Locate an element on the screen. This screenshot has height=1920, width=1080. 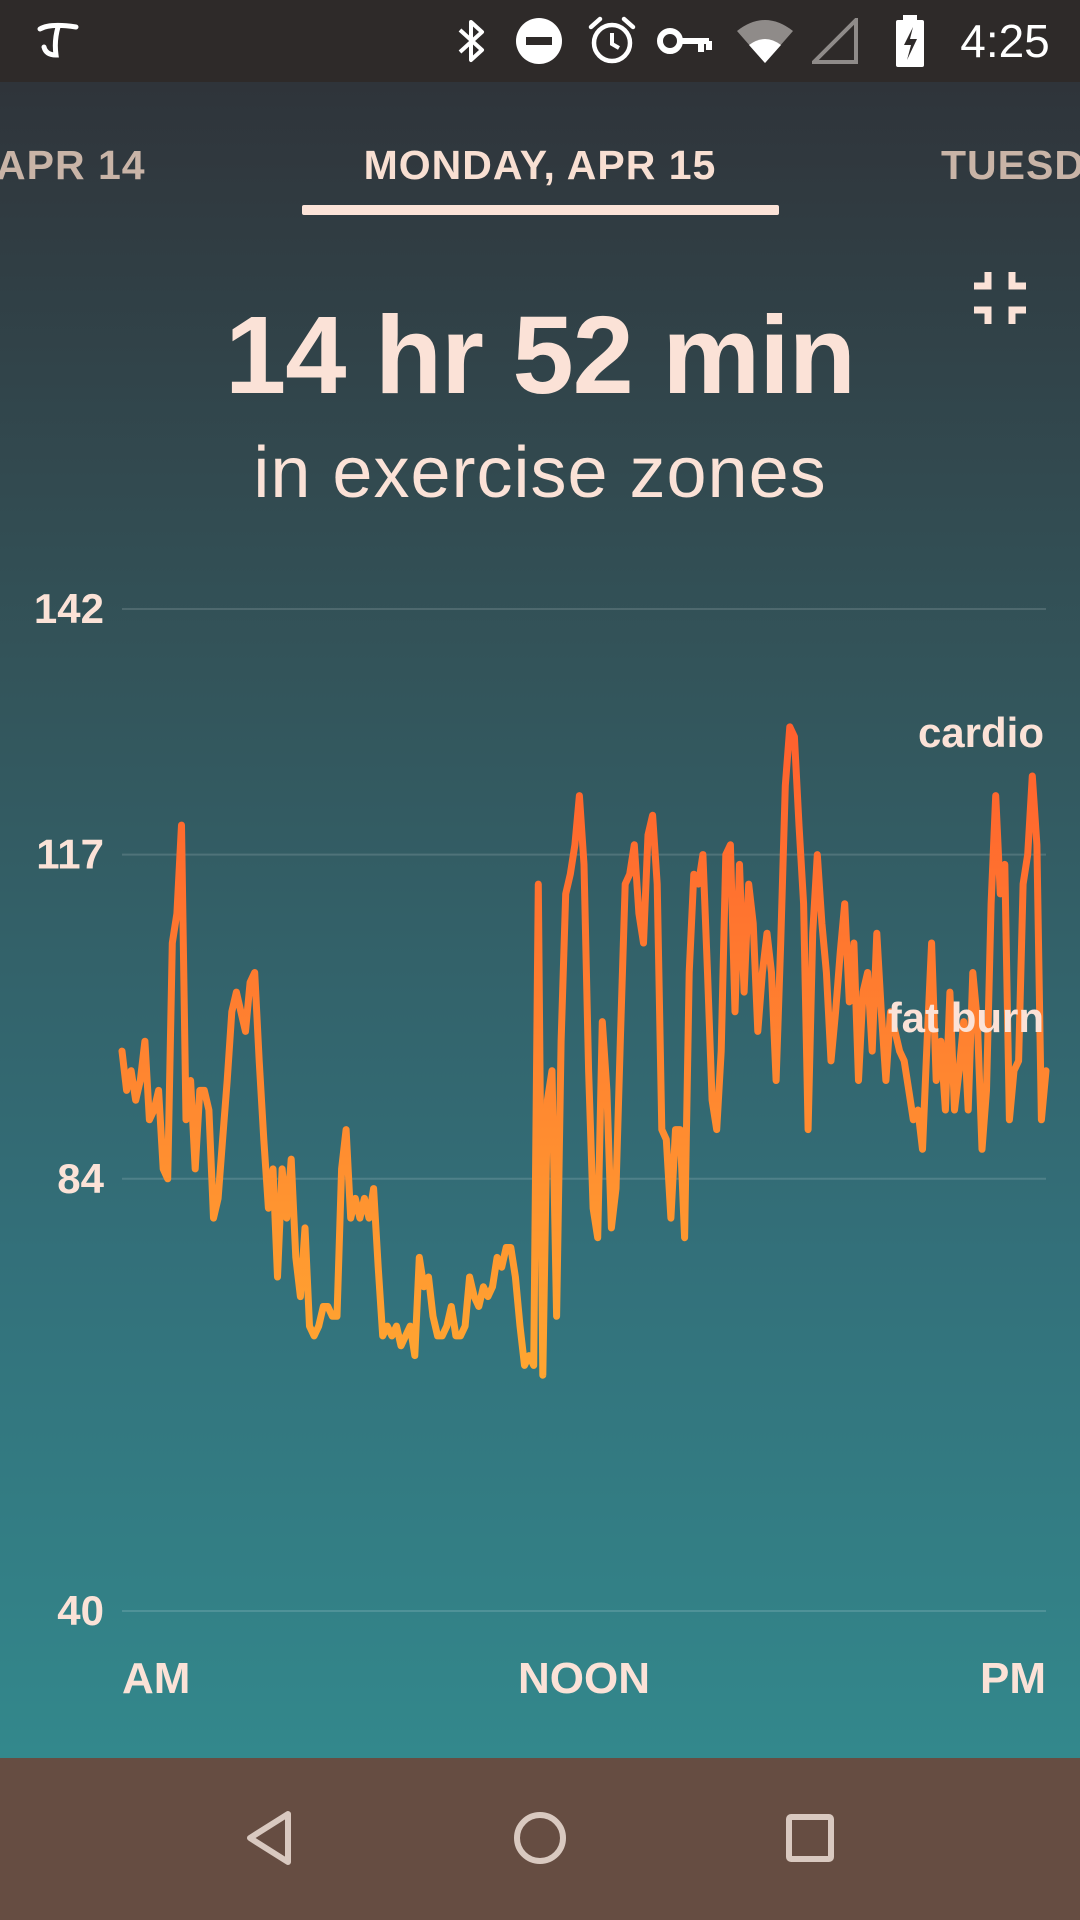
exercise-caption: in exercise zones is located at coordinates (540, 473).